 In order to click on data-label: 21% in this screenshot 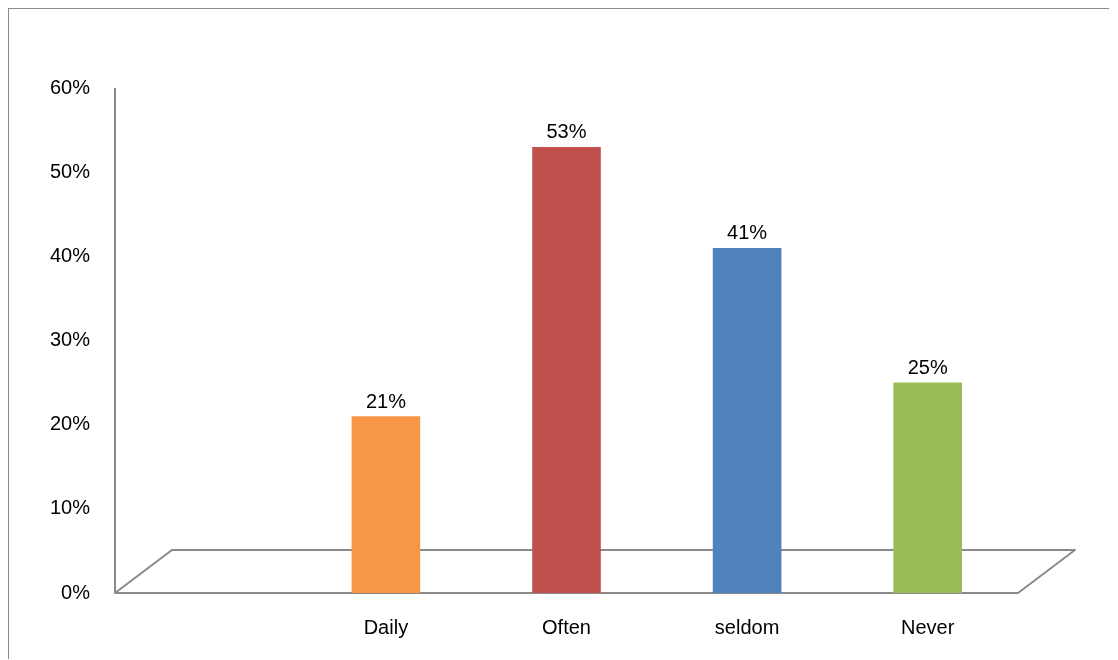, I will do `click(386, 400)`.